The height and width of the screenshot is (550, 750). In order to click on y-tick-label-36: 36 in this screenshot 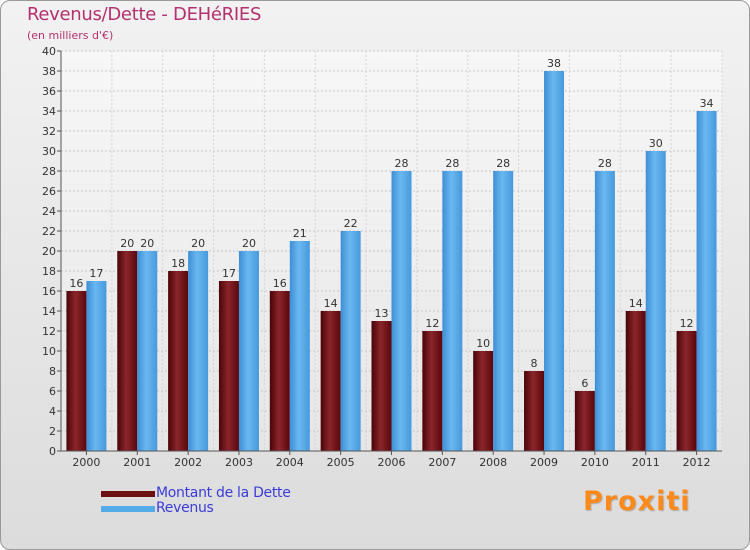, I will do `click(49, 91)`.